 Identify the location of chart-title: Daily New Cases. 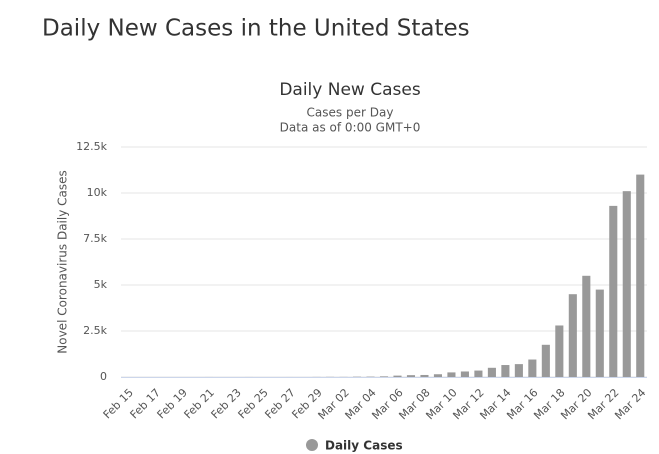
(350, 90).